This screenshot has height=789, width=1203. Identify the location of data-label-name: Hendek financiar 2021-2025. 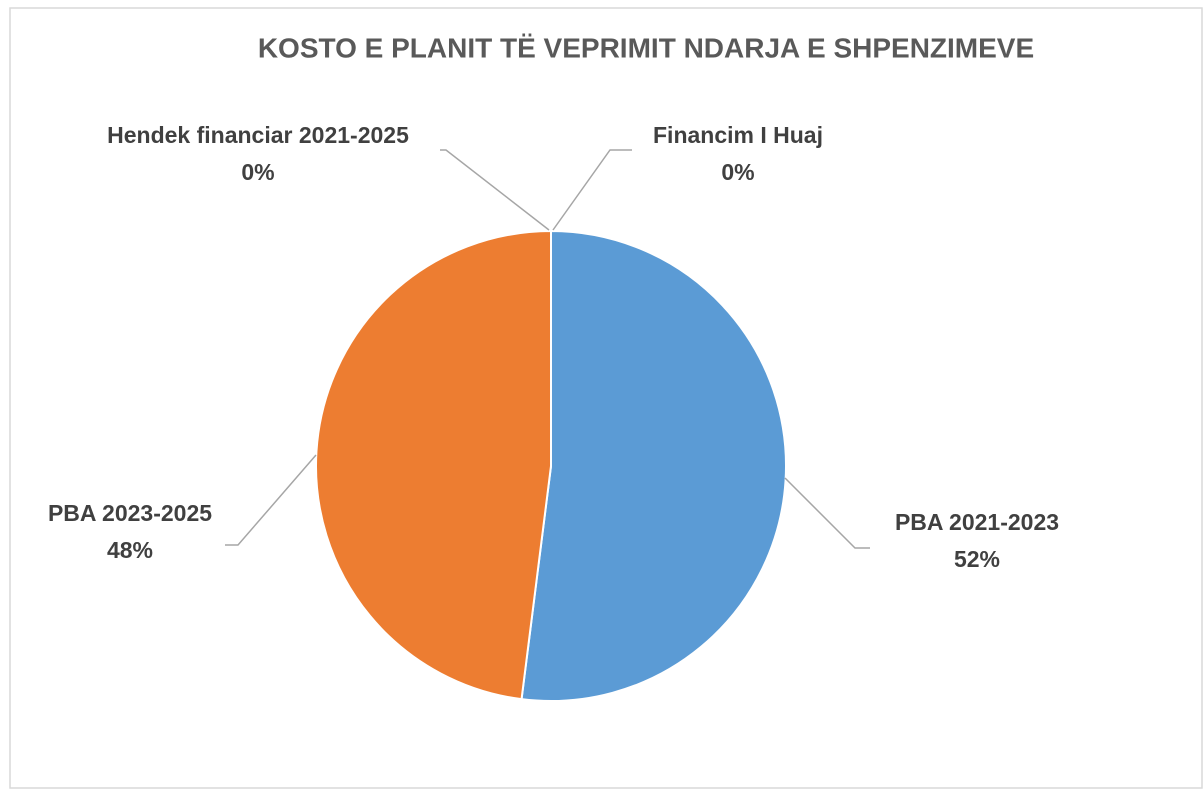
(258, 135).